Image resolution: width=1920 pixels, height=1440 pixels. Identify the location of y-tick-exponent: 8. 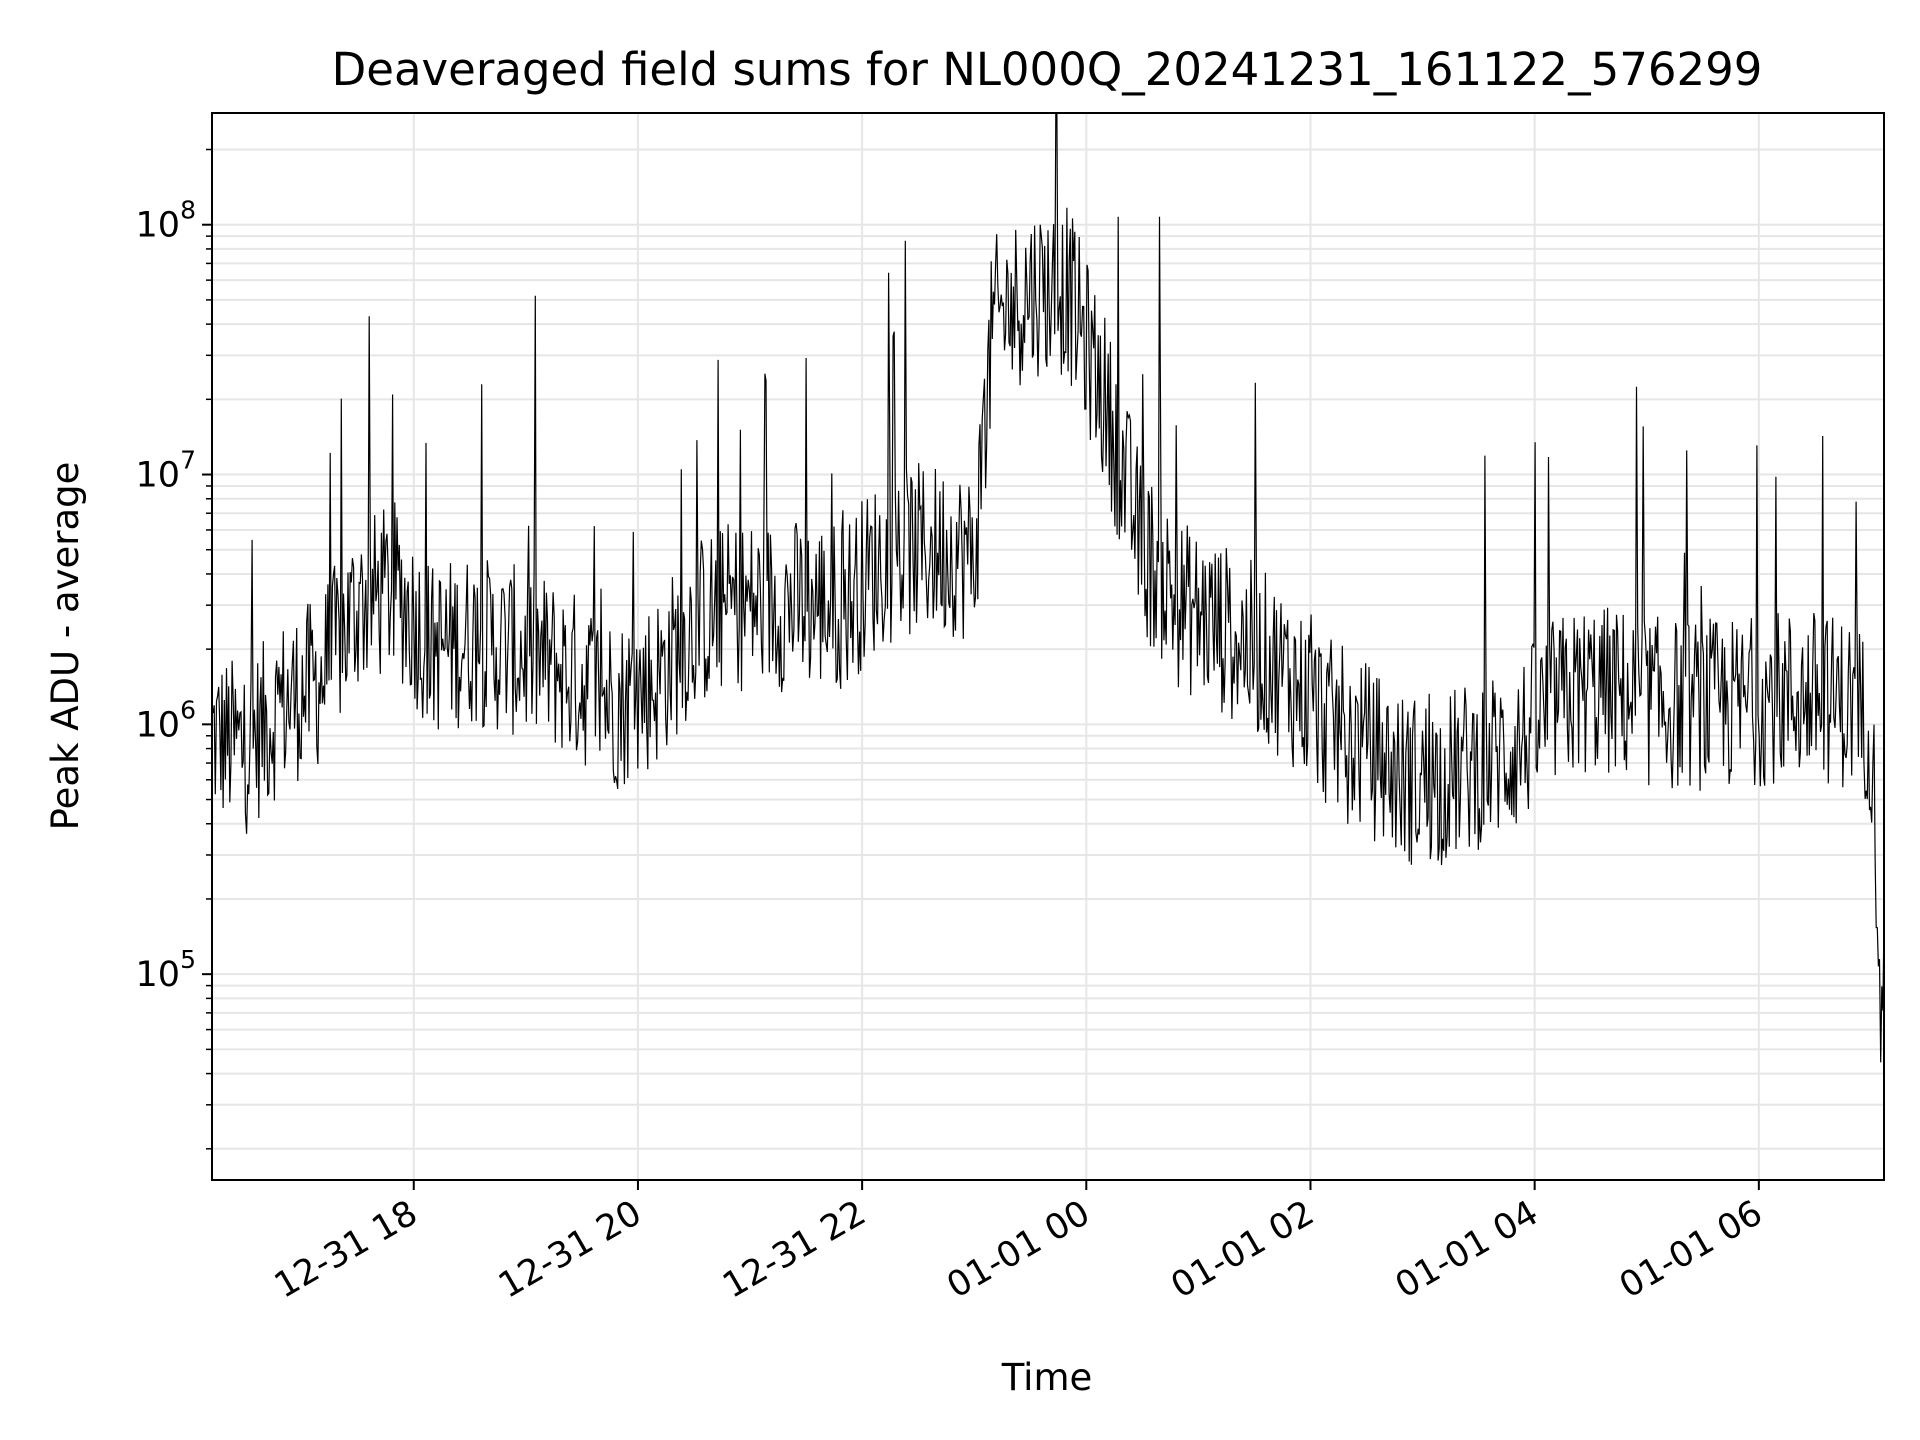
(188, 210).